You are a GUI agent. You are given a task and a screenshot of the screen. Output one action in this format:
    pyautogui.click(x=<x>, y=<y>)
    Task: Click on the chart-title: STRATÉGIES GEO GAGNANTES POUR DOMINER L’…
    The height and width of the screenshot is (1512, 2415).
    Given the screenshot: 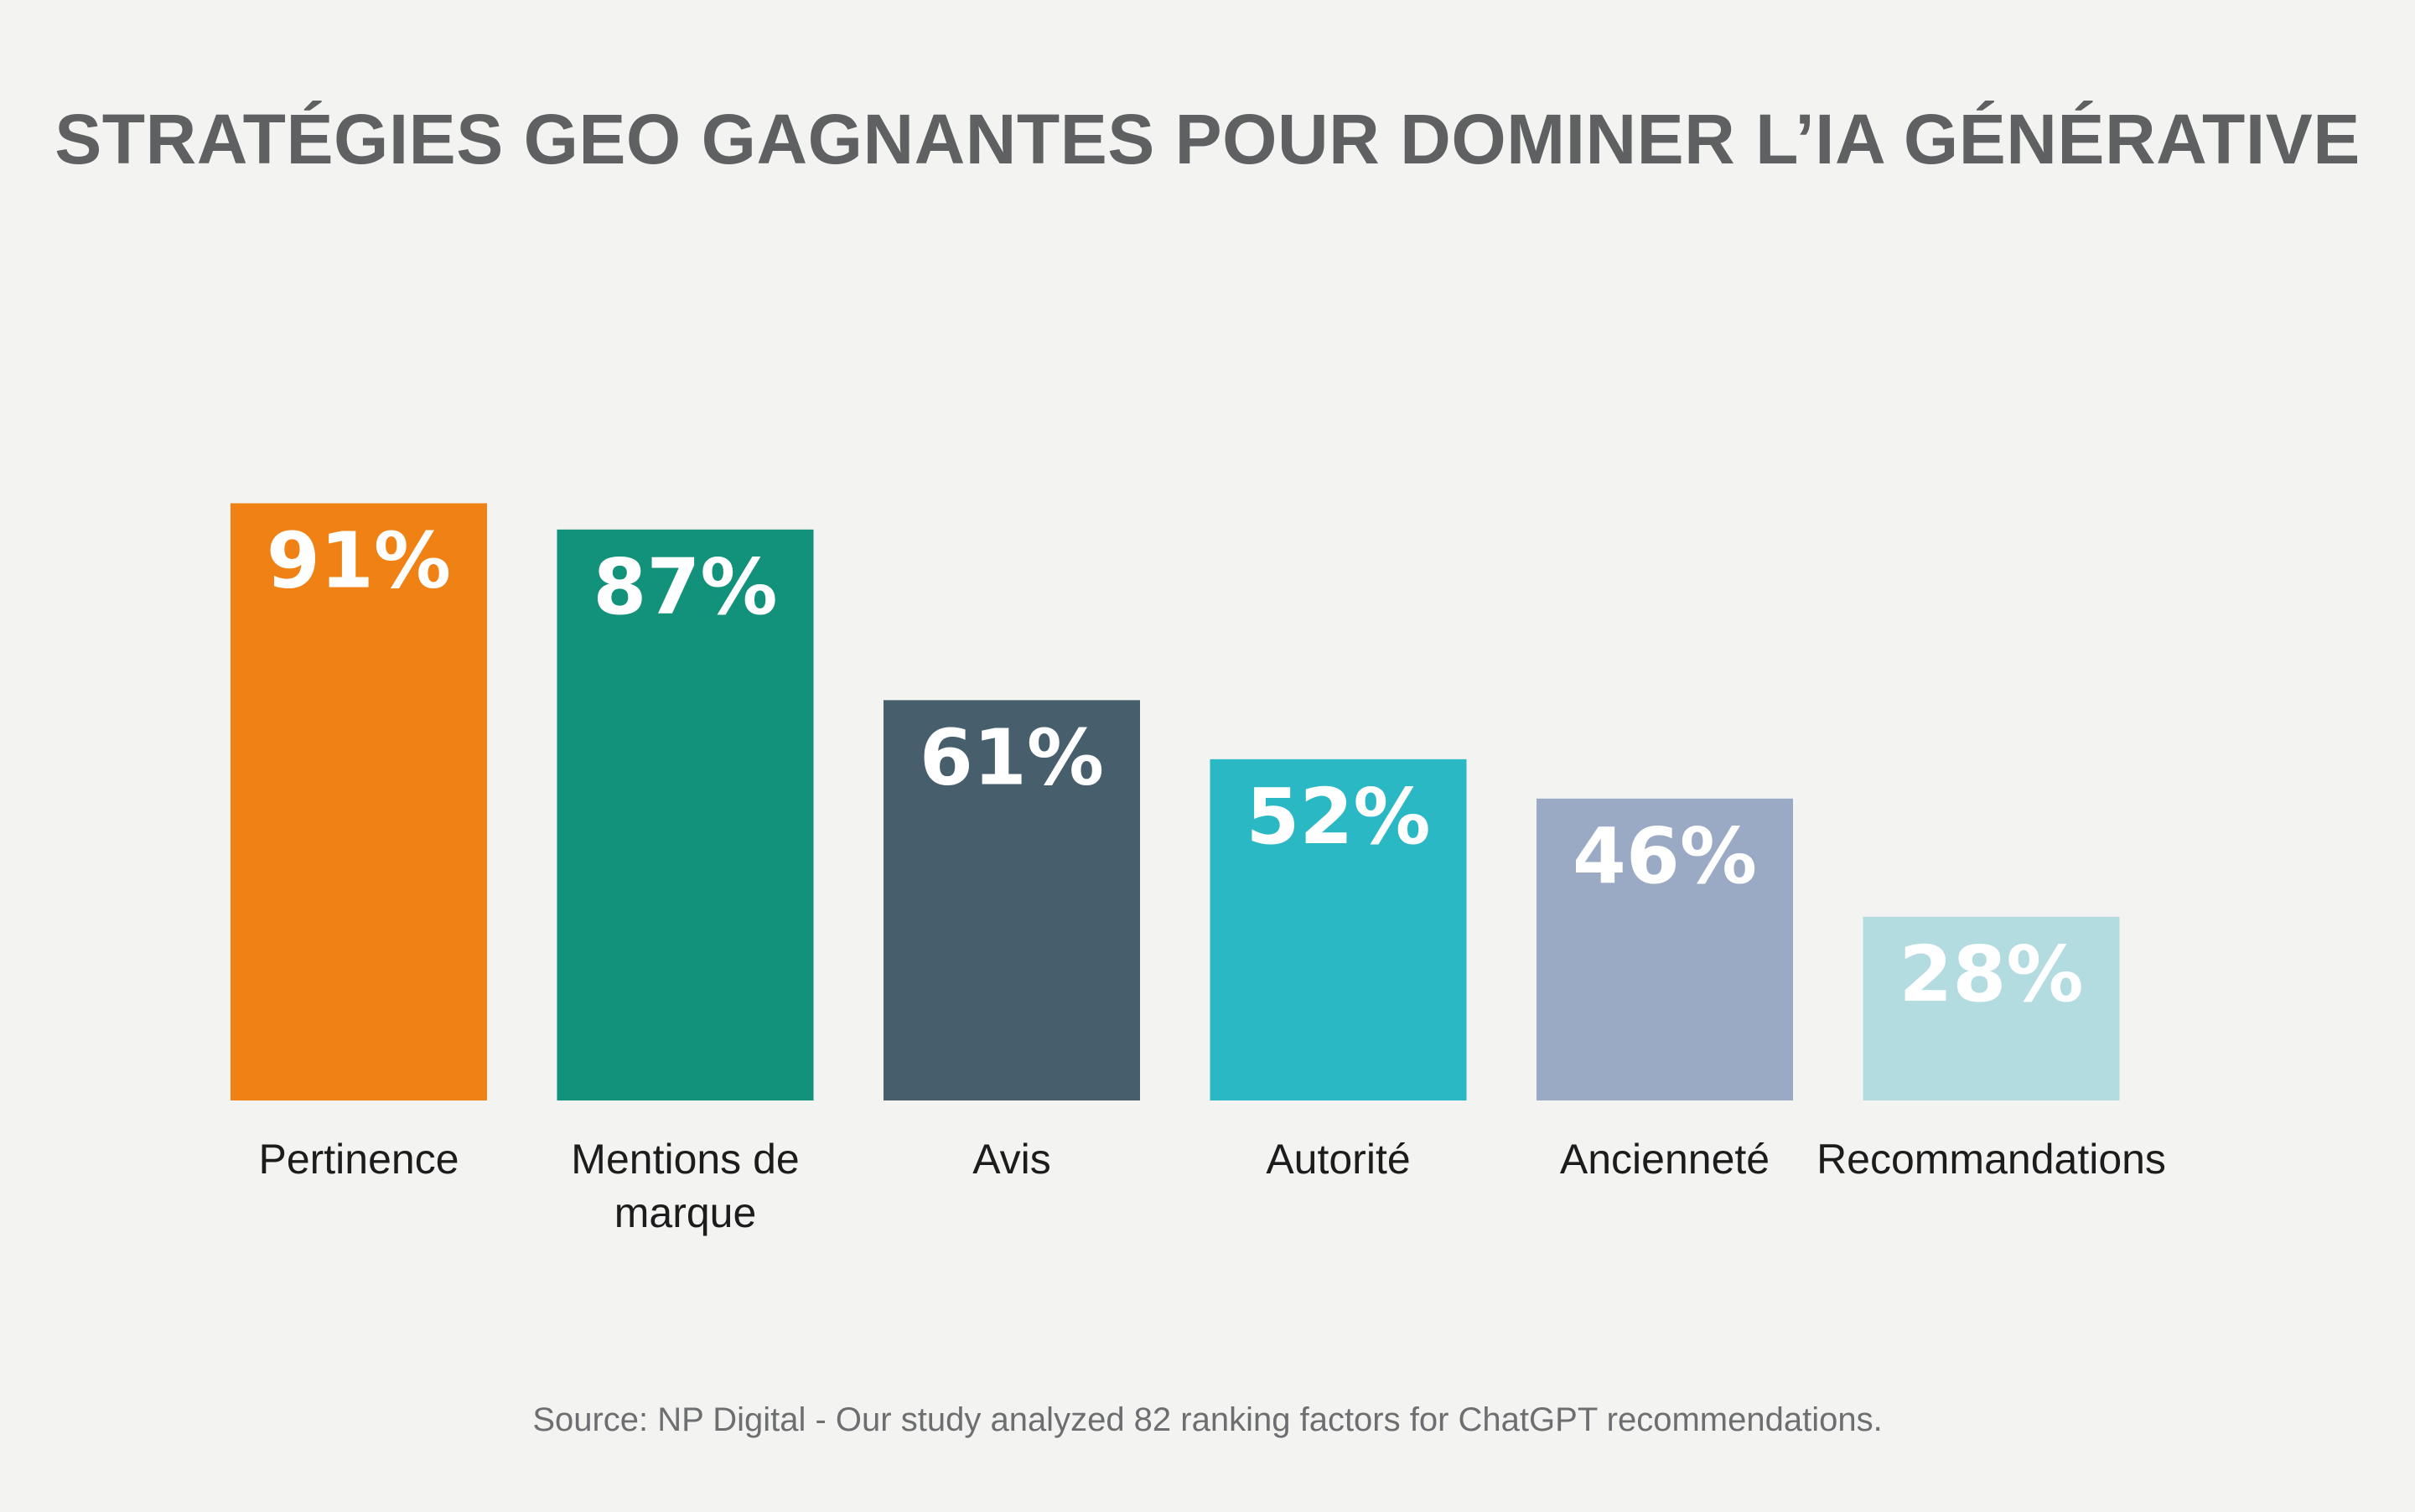 What is the action you would take?
    pyautogui.click(x=1207, y=139)
    